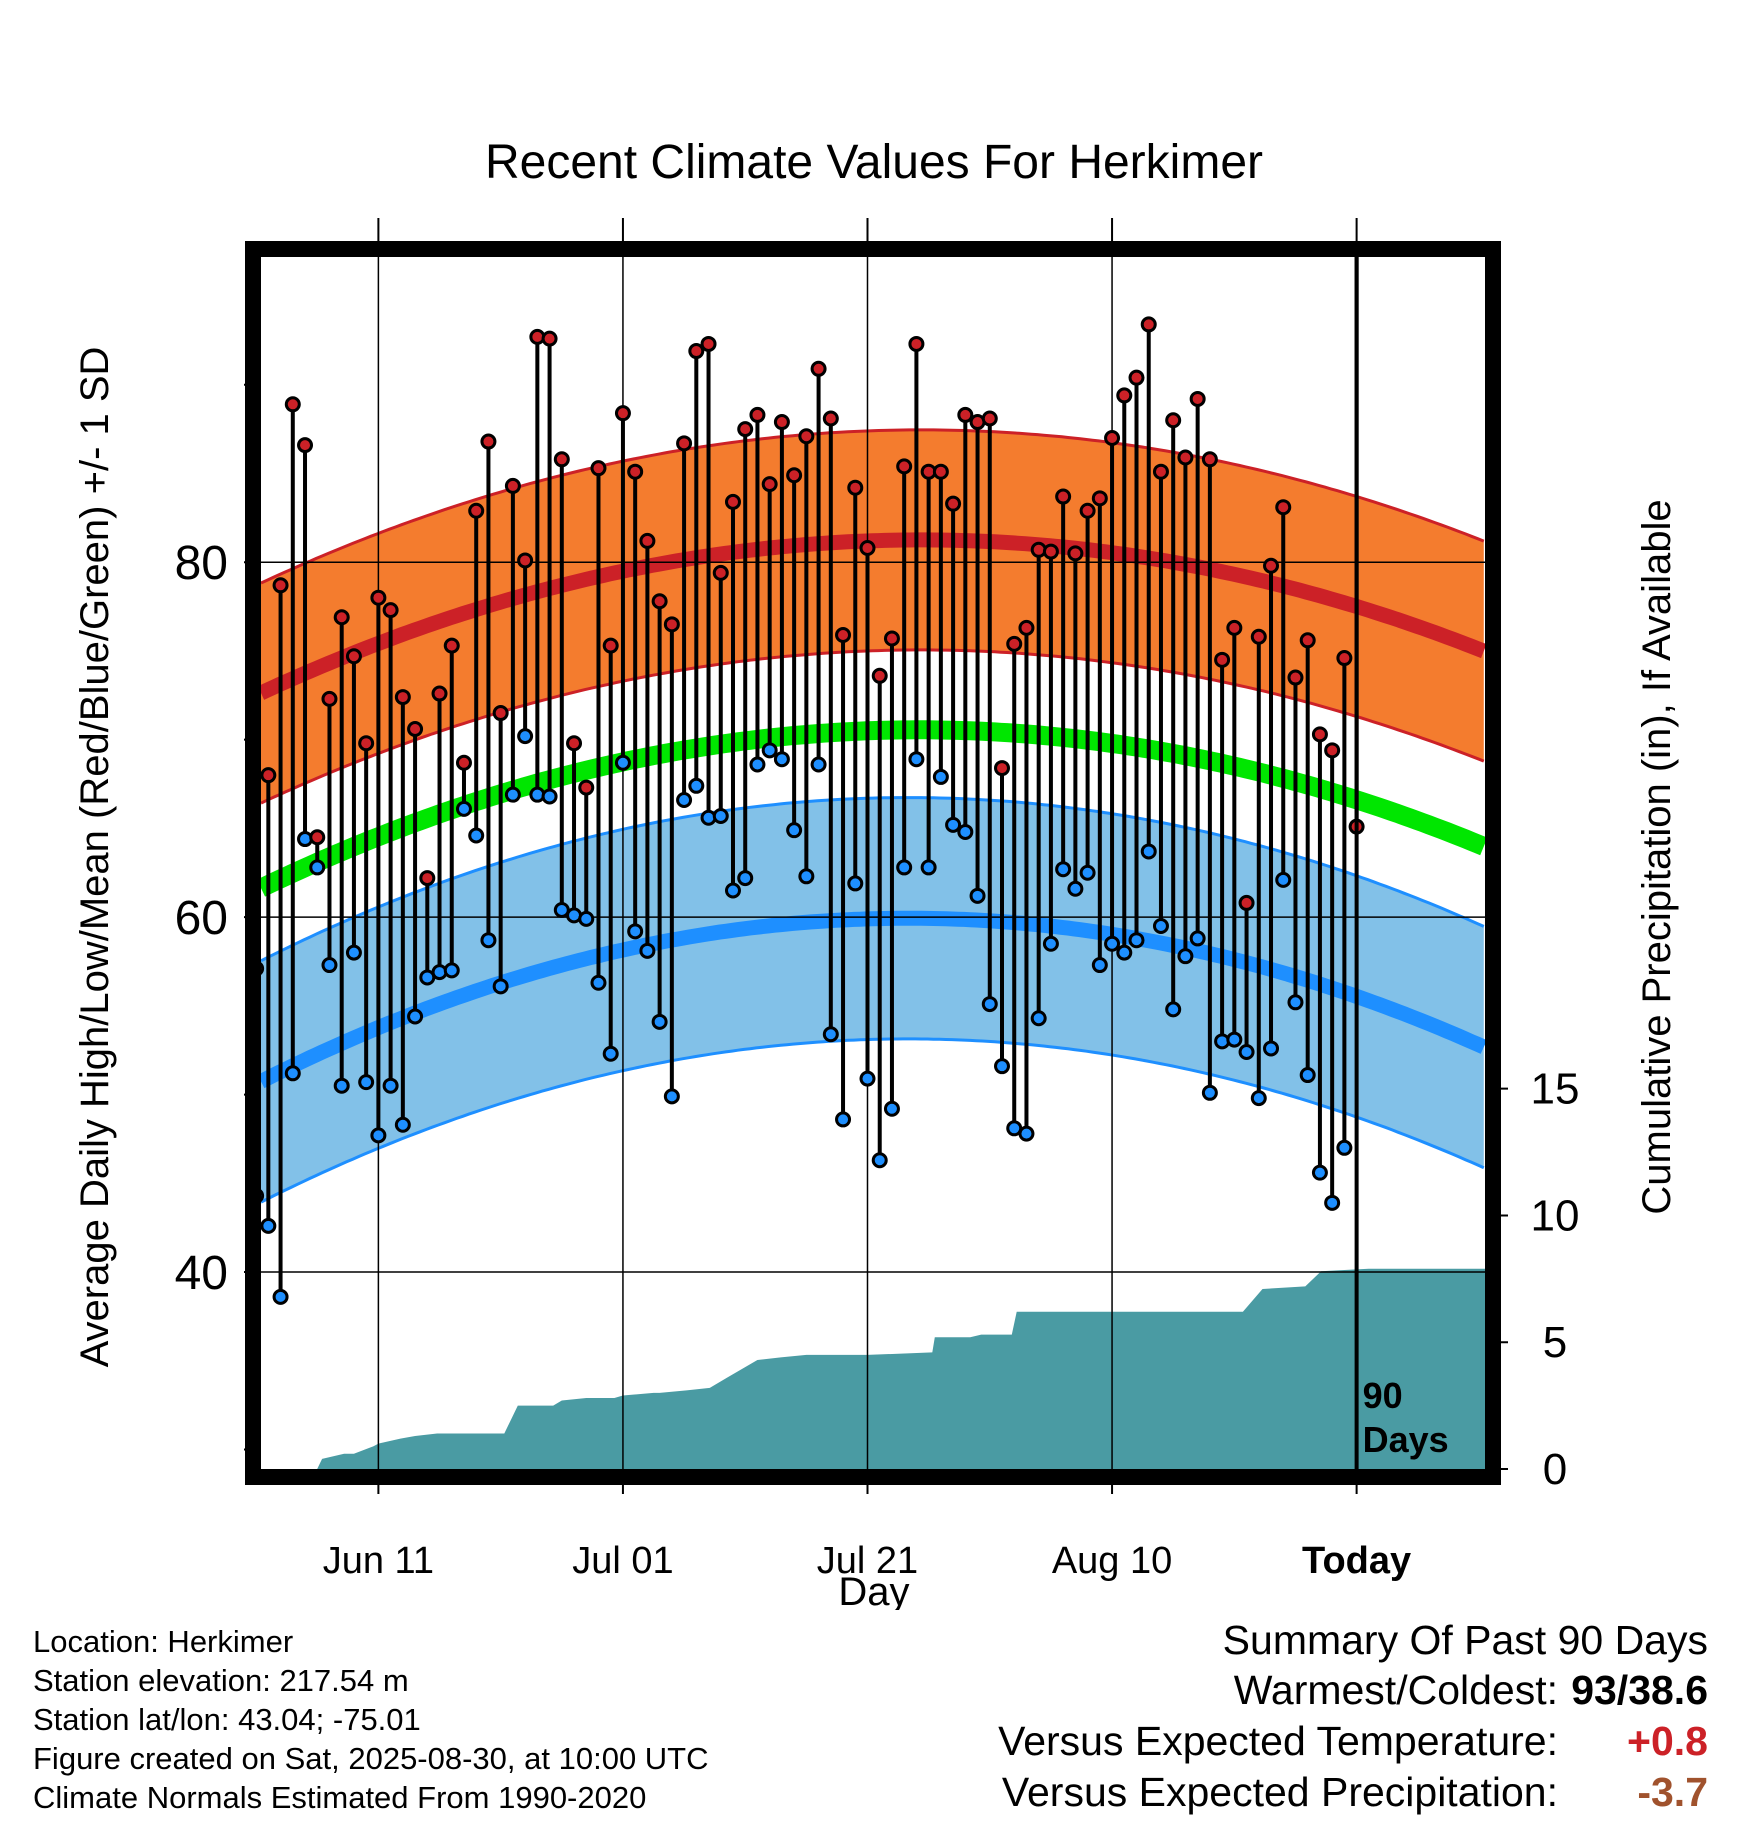 This screenshot has height=1828, width=1748. What do you see at coordinates (1356, 1561) in the screenshot?
I see `x-tick-label-4: Today` at bounding box center [1356, 1561].